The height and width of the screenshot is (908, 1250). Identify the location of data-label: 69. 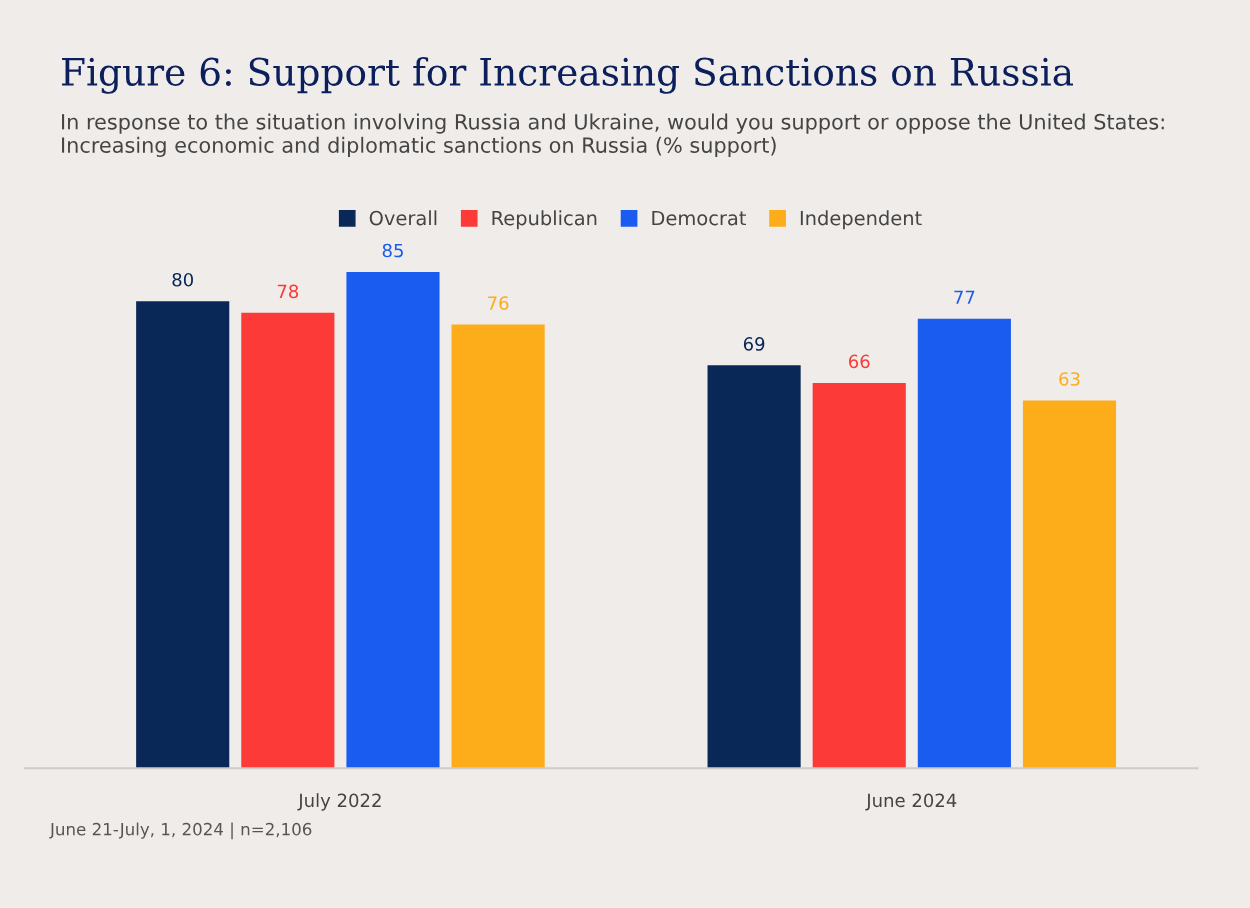
(754, 344).